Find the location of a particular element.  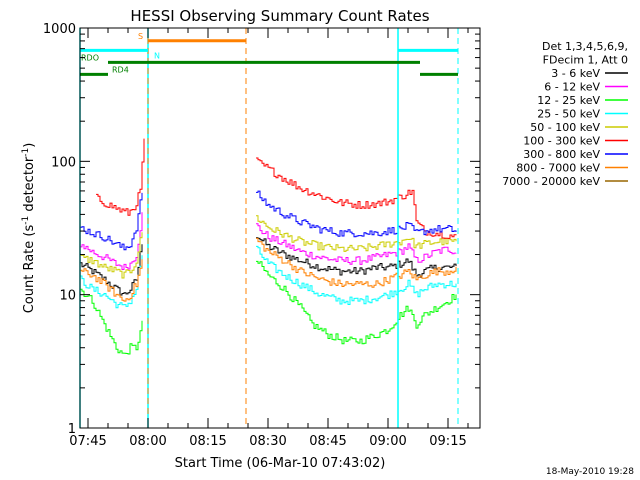

series-2-trace-post is located at coordinates (356, 302).